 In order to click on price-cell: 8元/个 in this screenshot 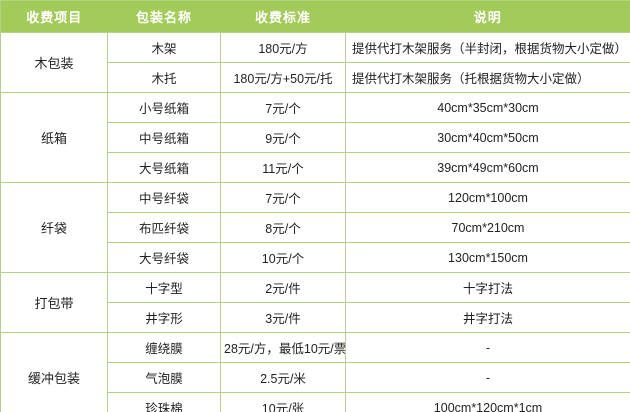, I will do `click(283, 227)`.